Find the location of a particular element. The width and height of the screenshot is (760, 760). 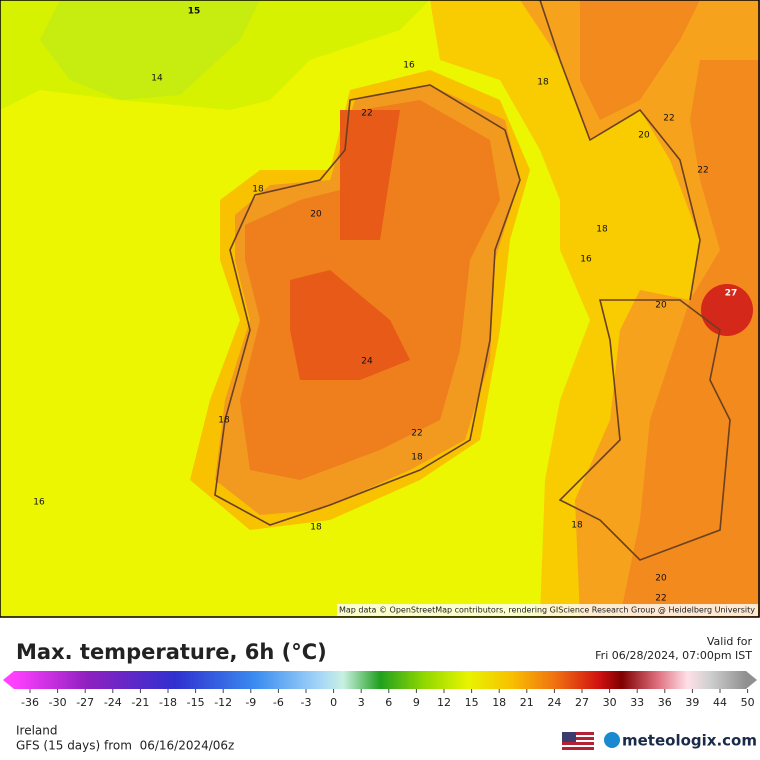

colorbar-tick-label: 50 is located at coordinates (748, 702).